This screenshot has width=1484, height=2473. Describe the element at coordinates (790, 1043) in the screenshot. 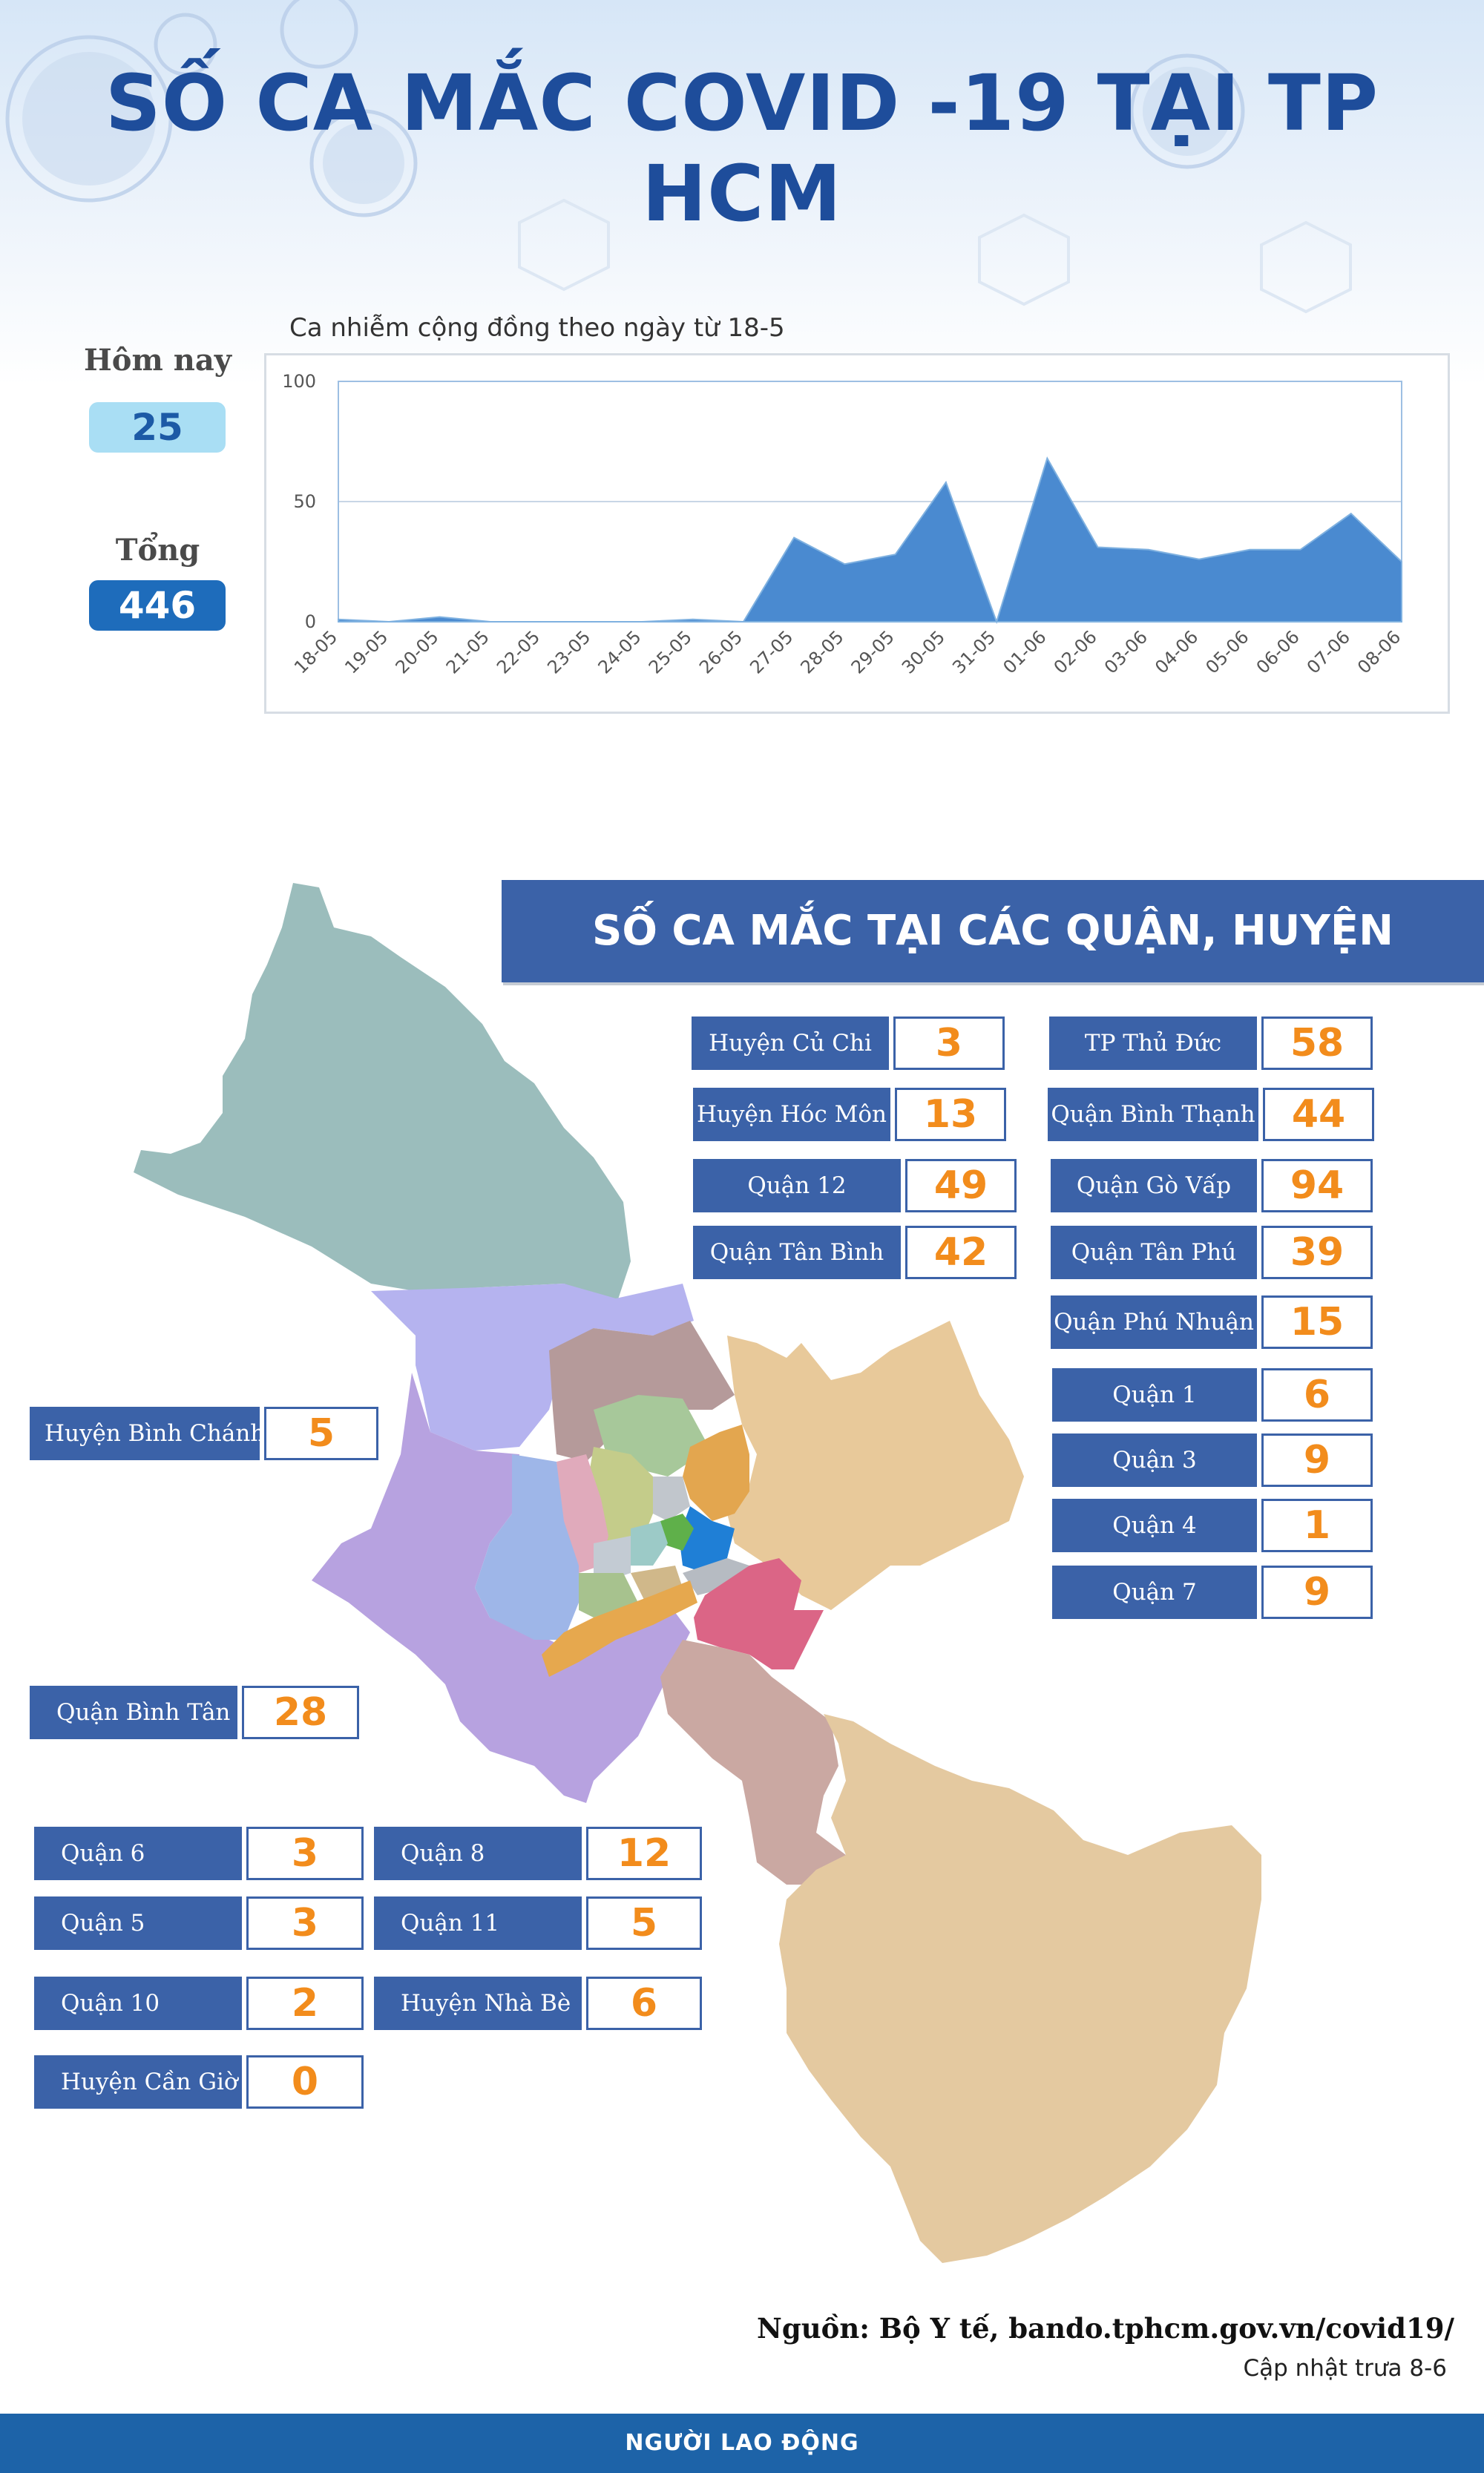

I see `district-name: Huyện Củ Chi` at that location.